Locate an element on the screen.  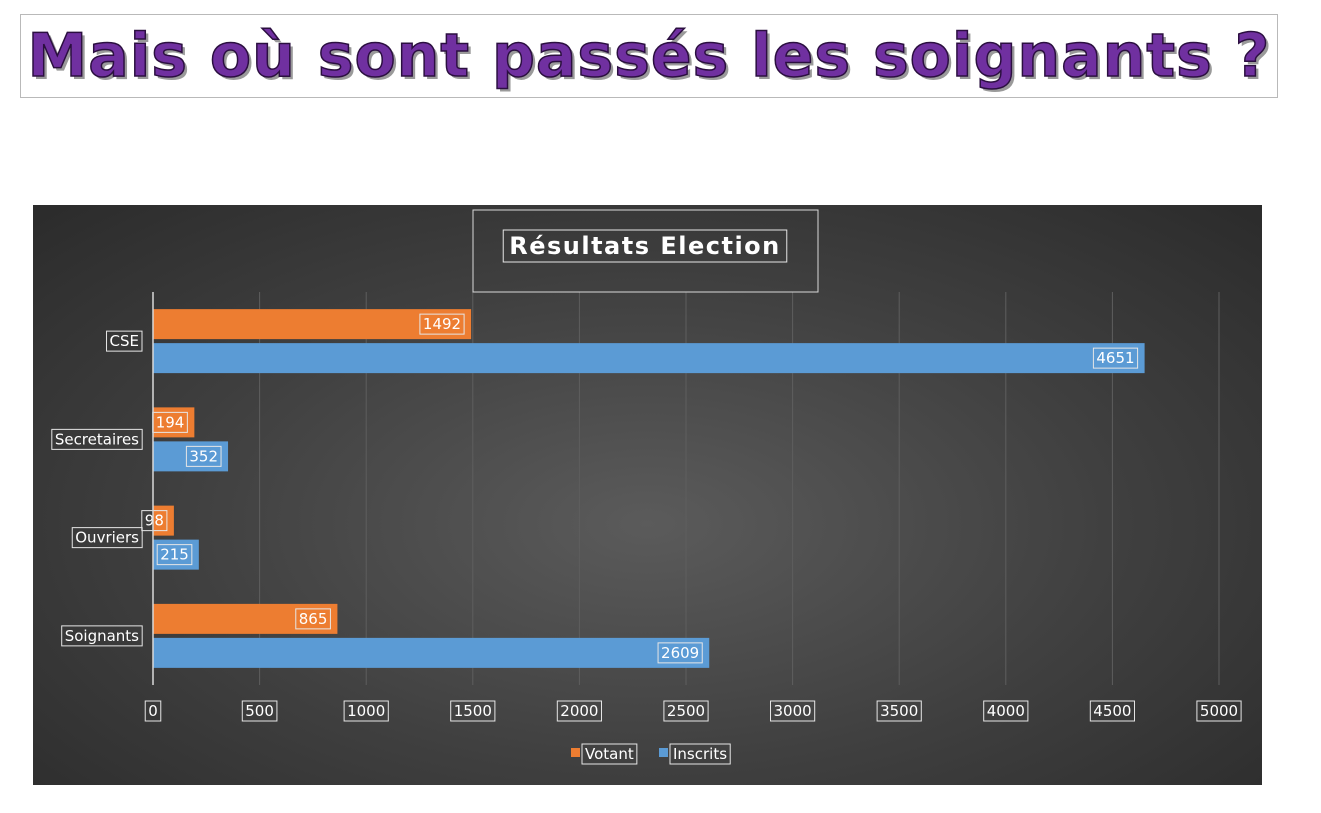
x-tick-label: 500 is located at coordinates (259, 711).